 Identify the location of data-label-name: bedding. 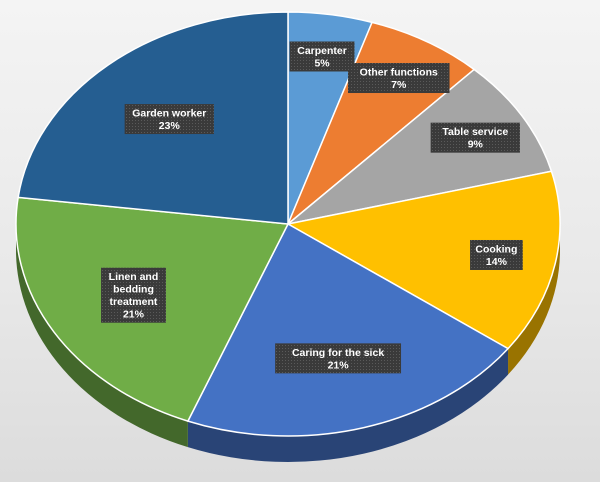
(133, 290).